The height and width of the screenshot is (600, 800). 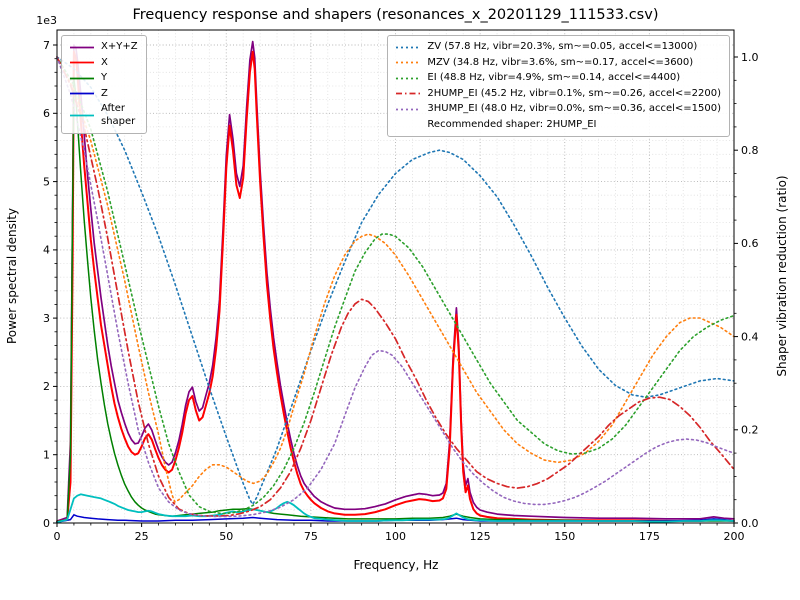 I want to click on y-left-tick-label: 0, so click(x=46, y=523).